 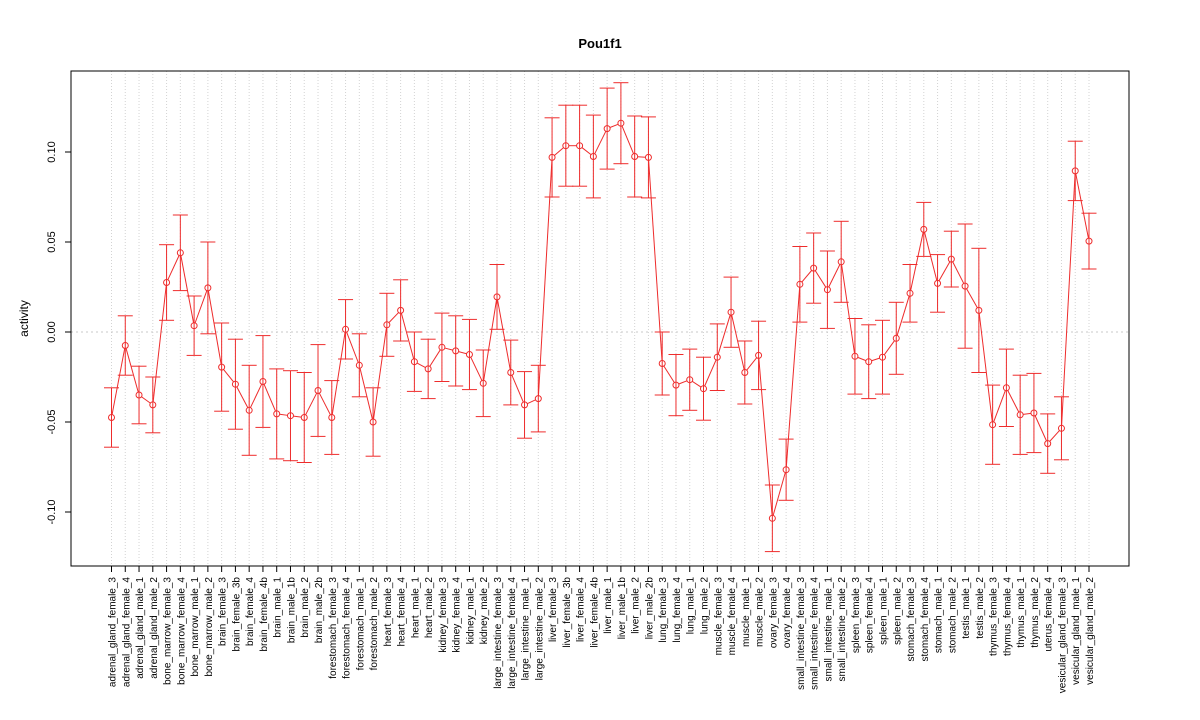 I want to click on y-axis-label: activity, so click(x=24, y=318).